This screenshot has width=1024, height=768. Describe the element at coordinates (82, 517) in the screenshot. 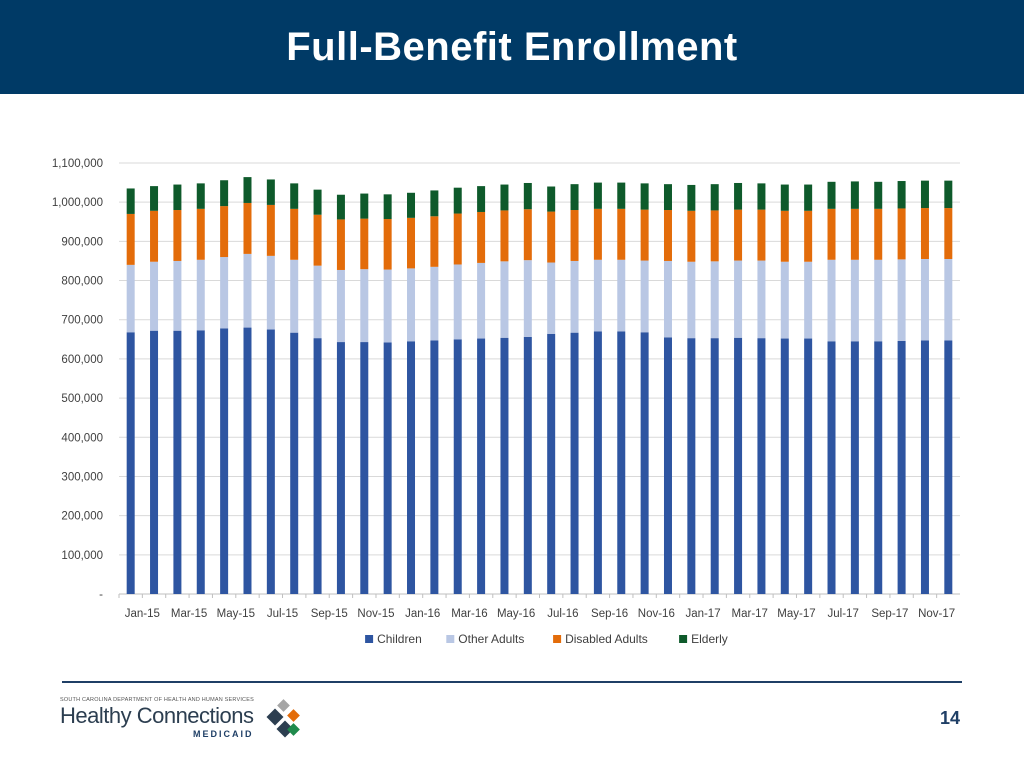

I see `y-tick-label: 200,000` at that location.